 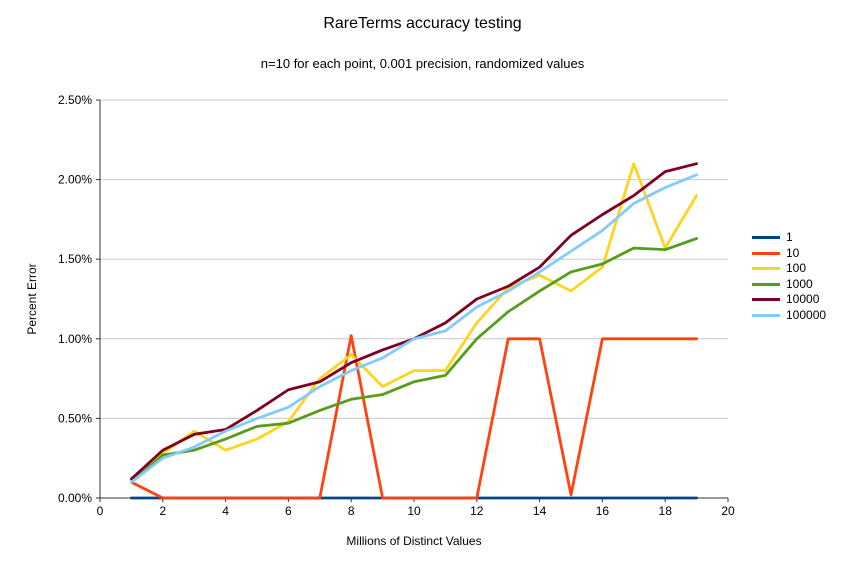 I want to click on legend-label: 1000, so click(x=799, y=283).